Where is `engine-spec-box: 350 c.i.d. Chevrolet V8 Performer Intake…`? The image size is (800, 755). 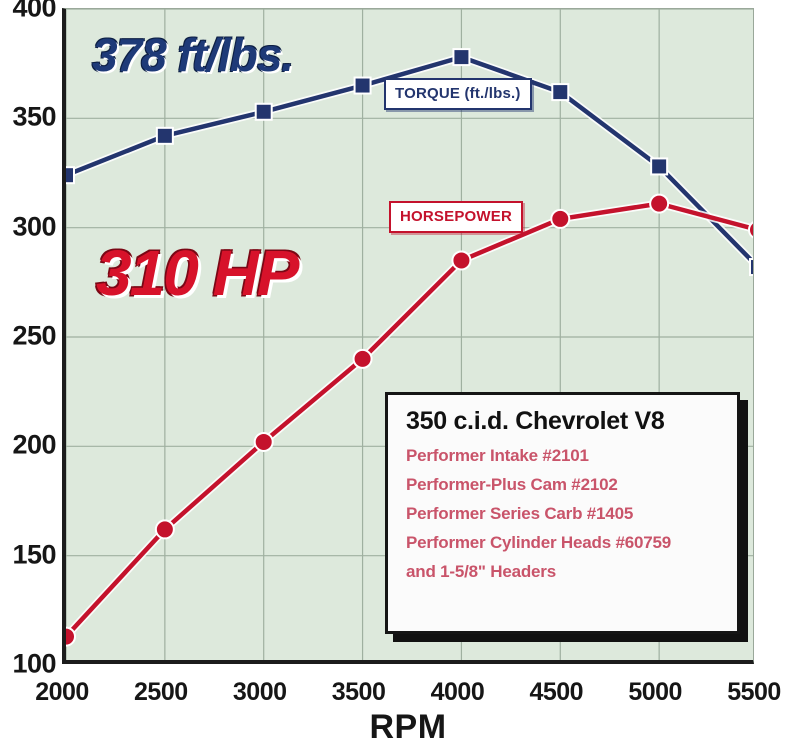
engine-spec-box: 350 c.i.d. Chevrolet V8 Performer Intake… is located at coordinates (562, 513).